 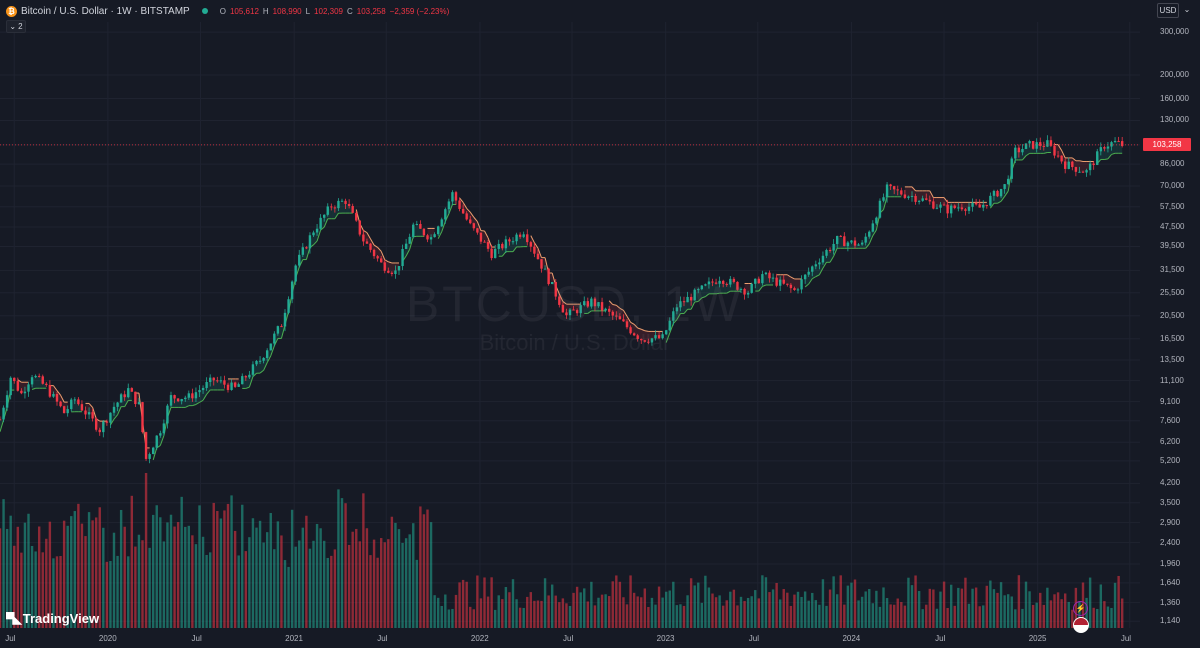 I want to click on lightning-icon: ⚡, so click(x=1080, y=608).